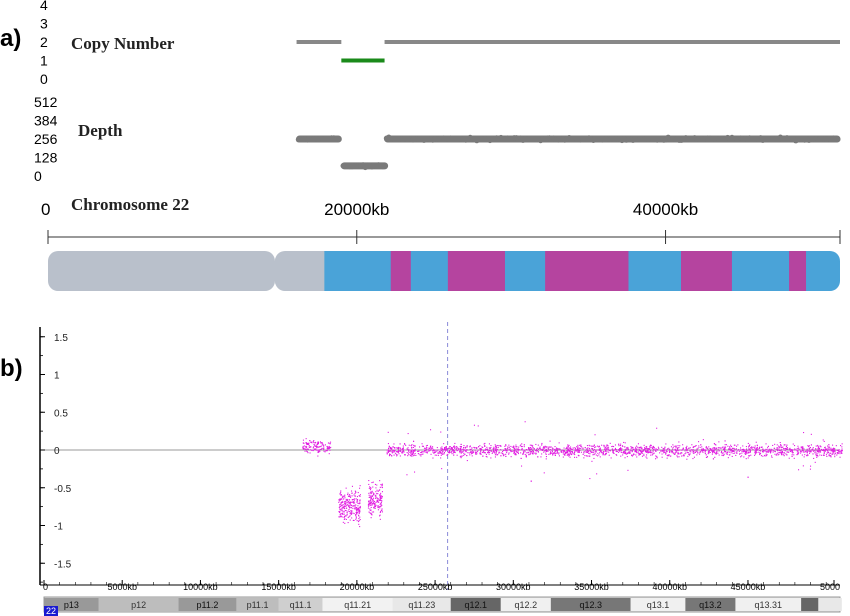 The width and height of the screenshot is (850, 616). What do you see at coordinates (45, 209) in the screenshot?
I see `axis-start-label: 0` at bounding box center [45, 209].